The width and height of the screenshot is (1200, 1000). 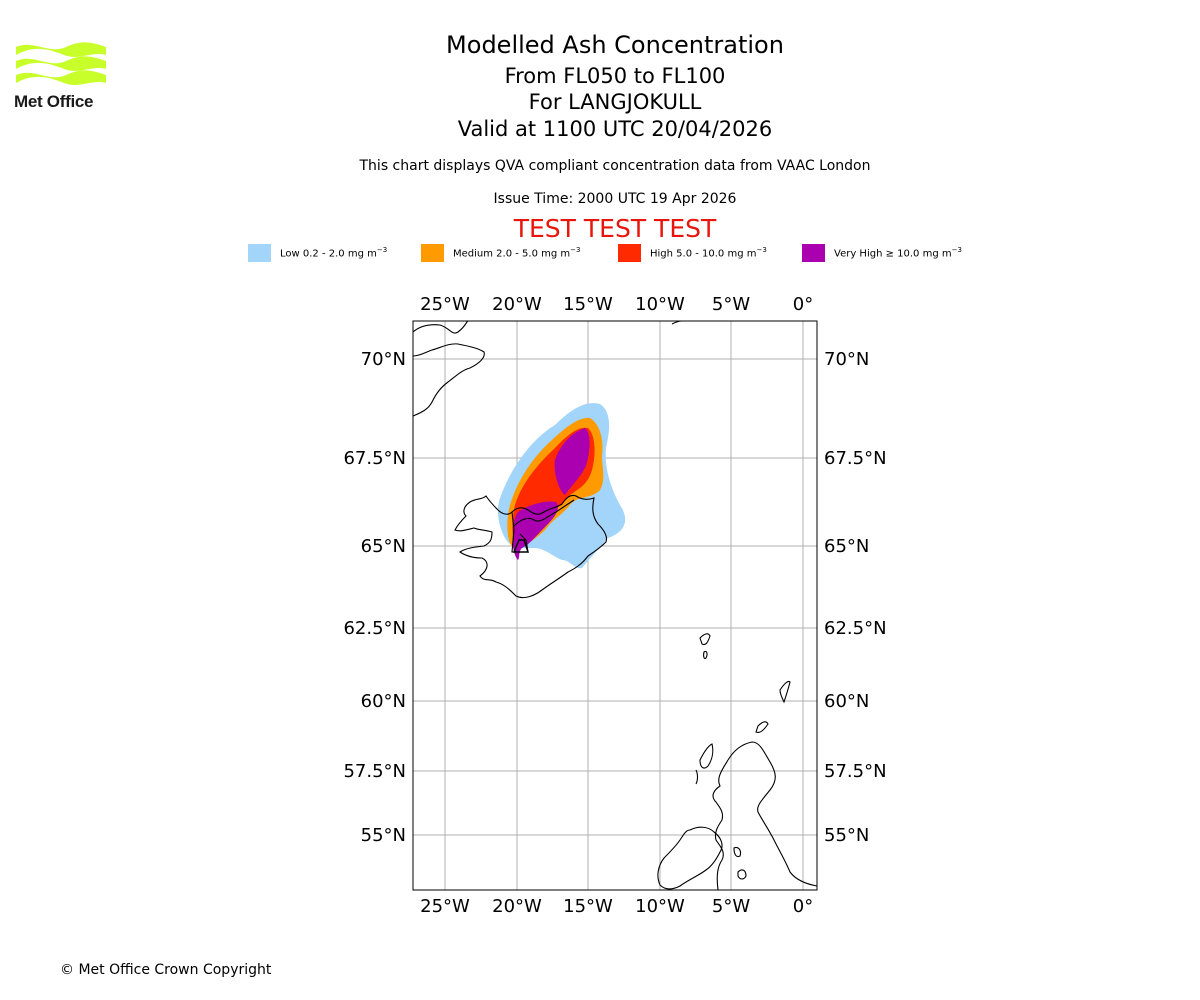 I want to click on met-office-logo, so click(x=61, y=63).